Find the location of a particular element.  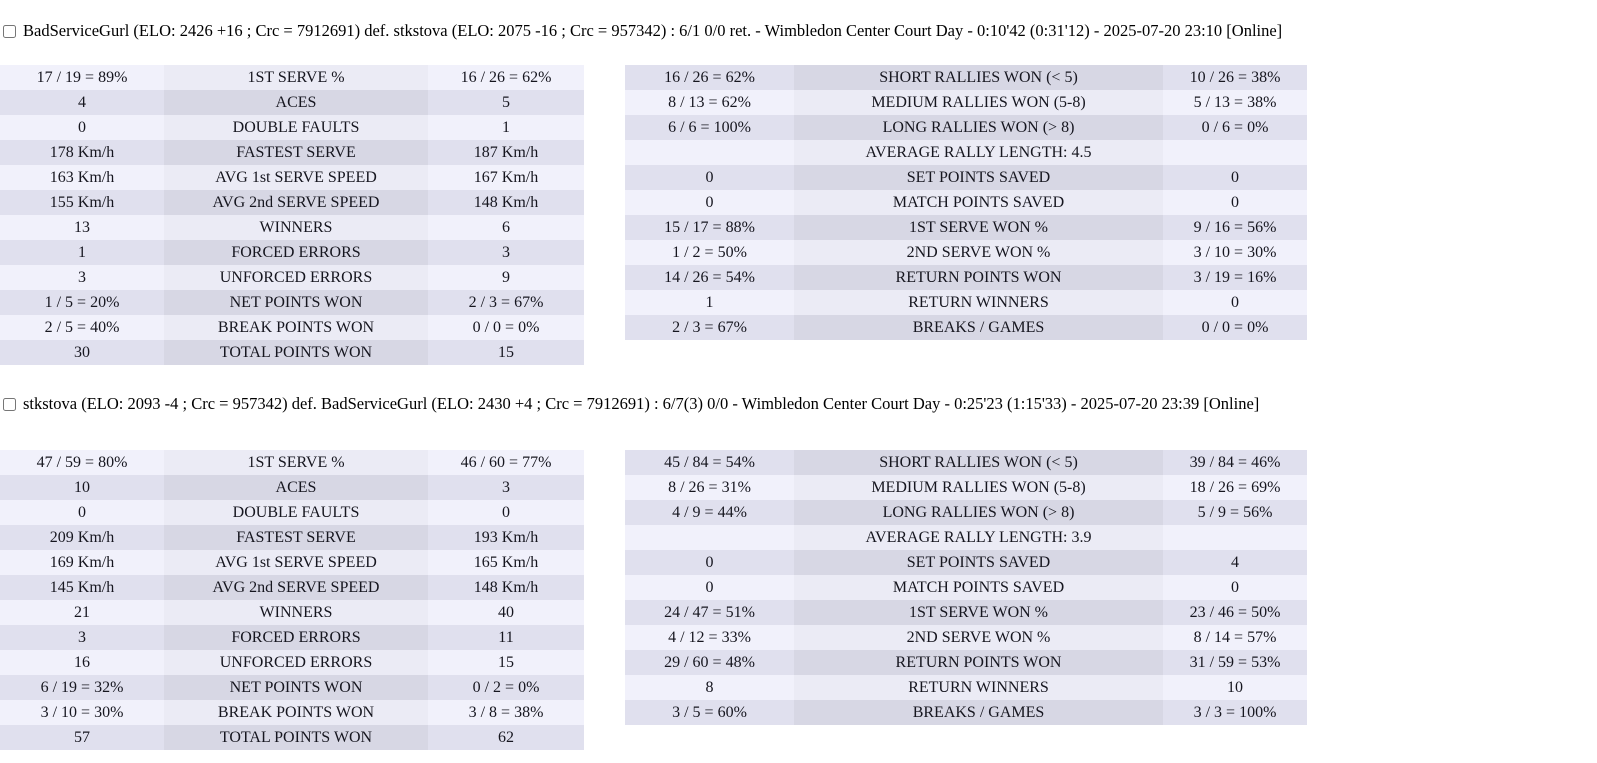

stat-row: 30 TOTAL POINTS WON 15 is located at coordinates (292, 352).